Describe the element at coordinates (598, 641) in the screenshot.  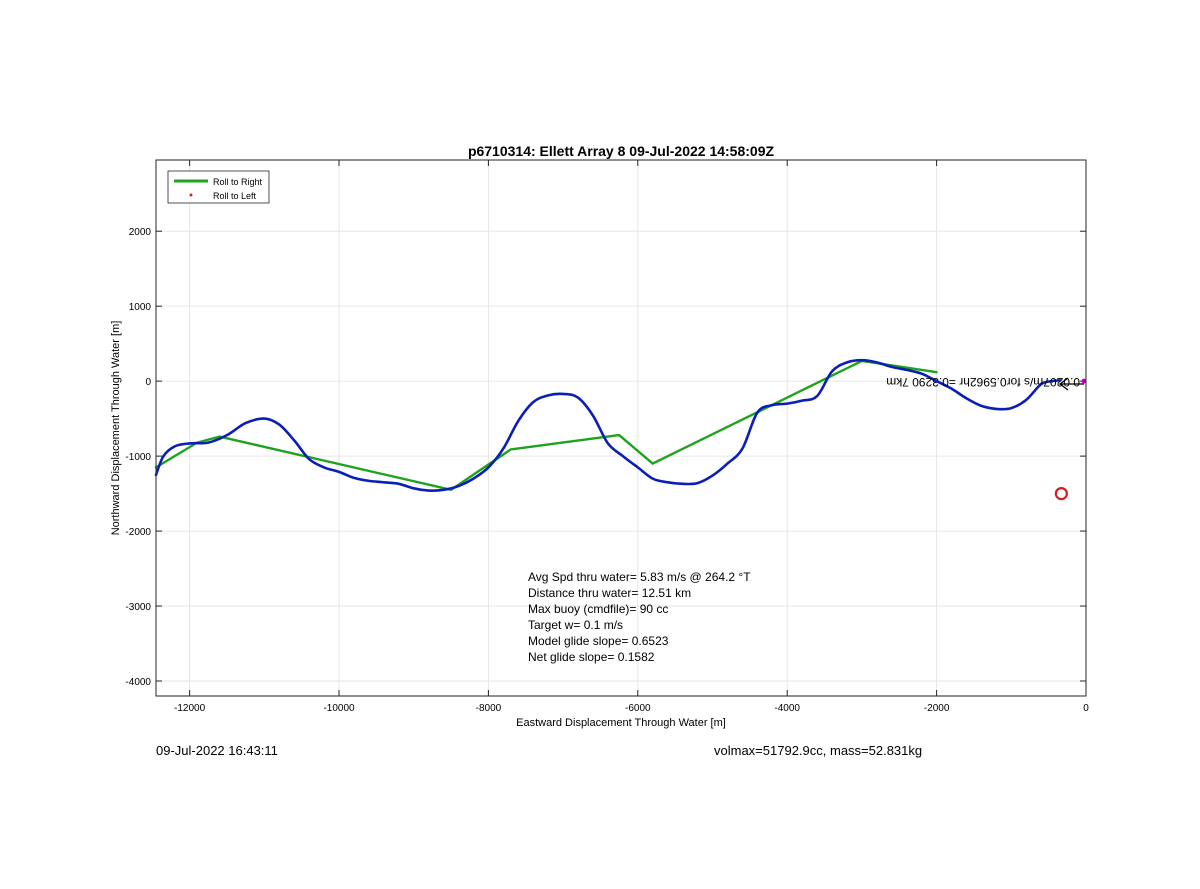
I see `stat-model-glide: Model glide slope= 0.6523` at that location.